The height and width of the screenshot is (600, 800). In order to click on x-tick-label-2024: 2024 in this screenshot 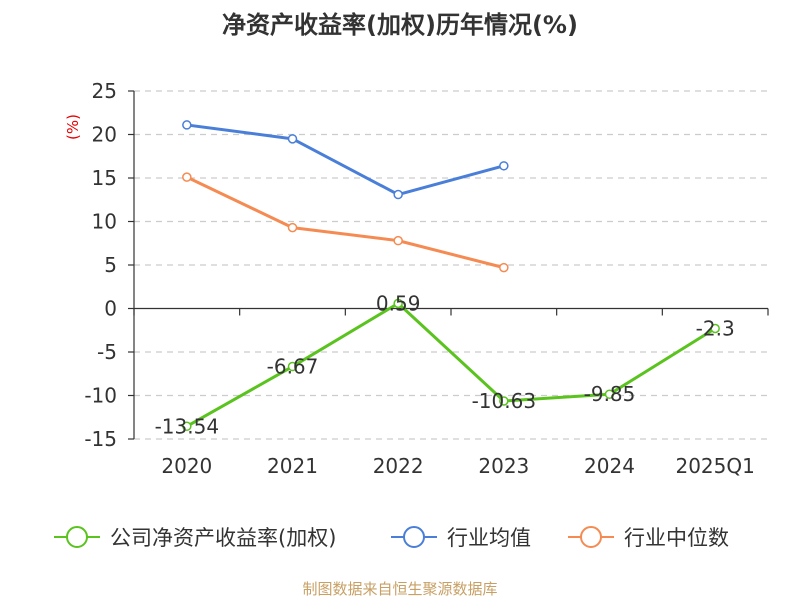, I will do `click(609, 466)`.